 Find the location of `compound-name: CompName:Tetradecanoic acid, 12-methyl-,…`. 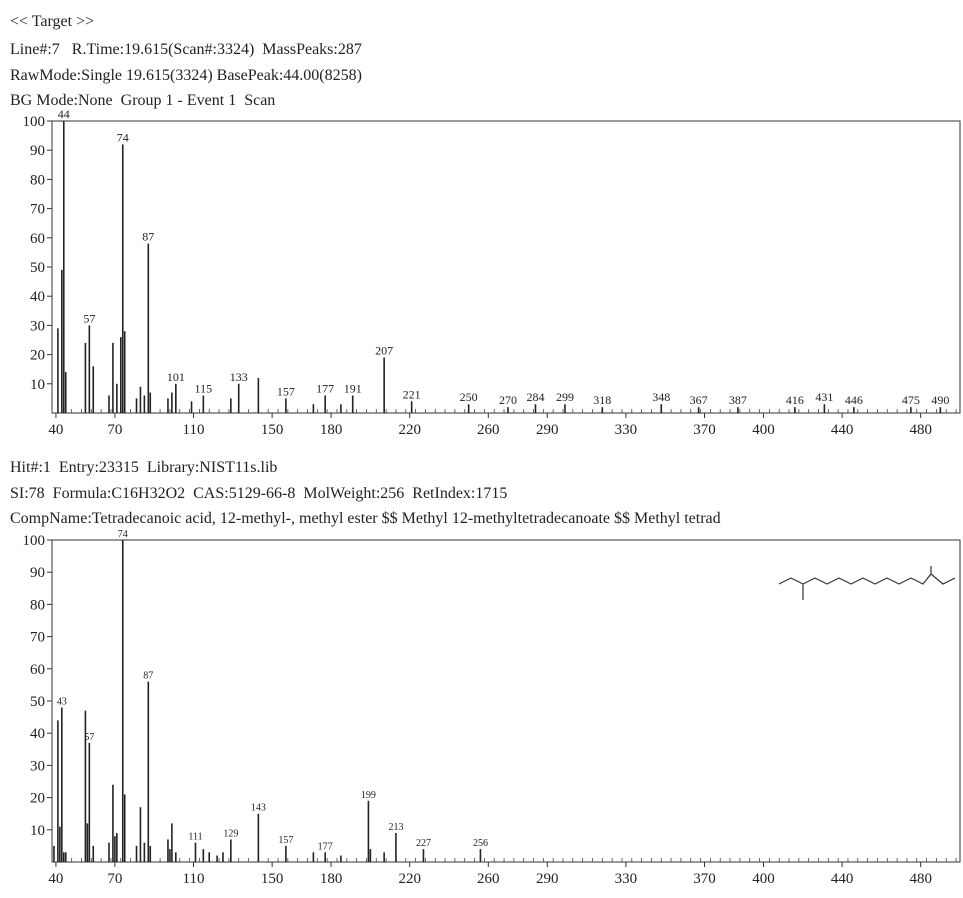

compound-name: CompName:Tetradecanoic acid, 12-methyl-,… is located at coordinates (365, 518).